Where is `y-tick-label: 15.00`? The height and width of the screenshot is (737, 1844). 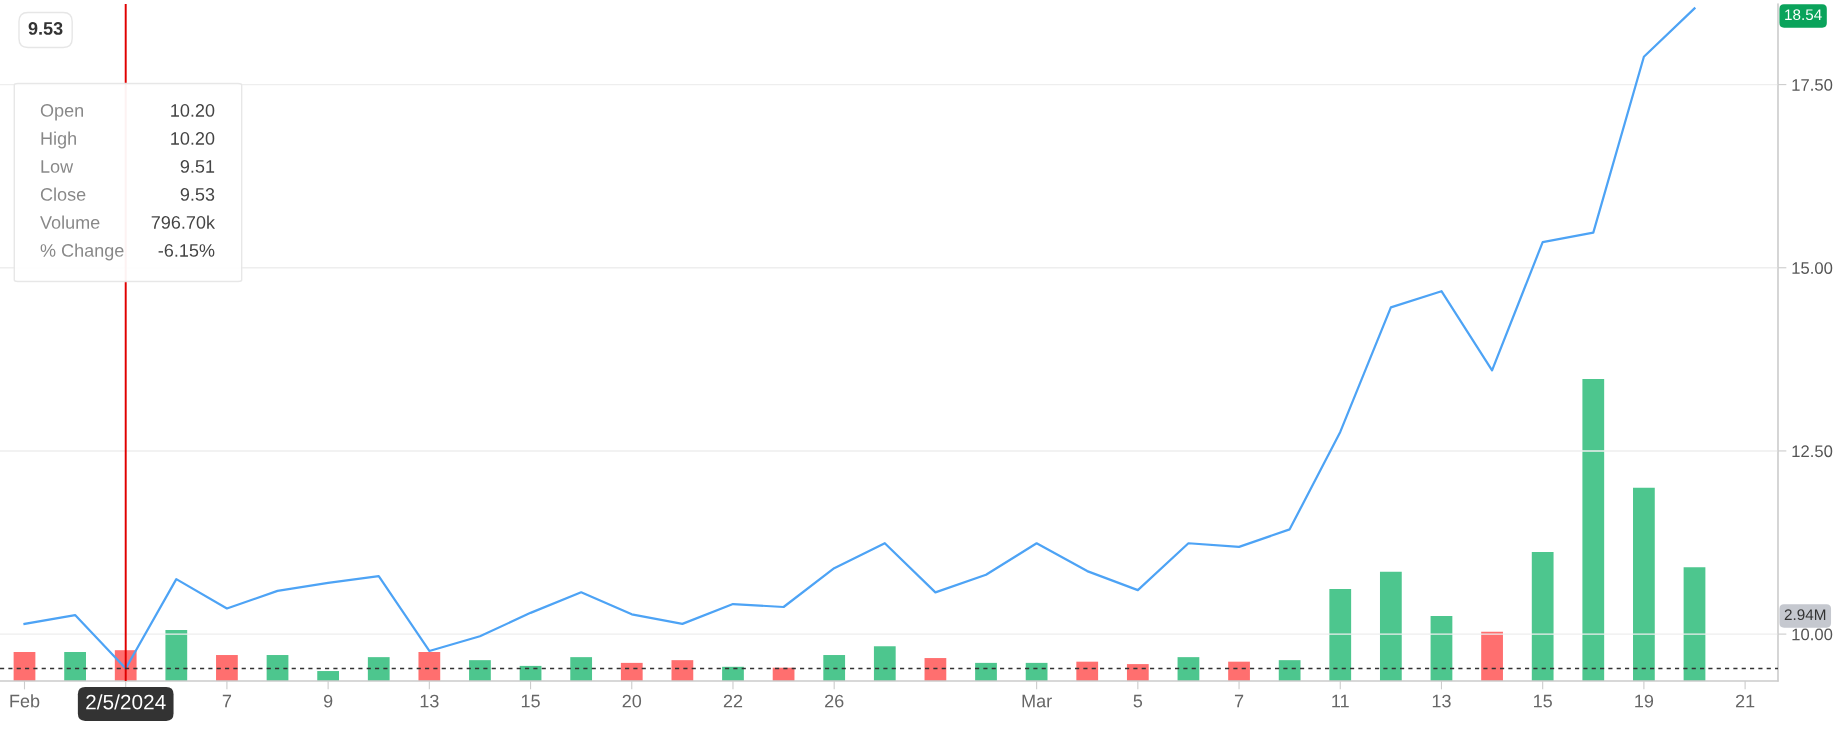 y-tick-label: 15.00 is located at coordinates (1812, 268).